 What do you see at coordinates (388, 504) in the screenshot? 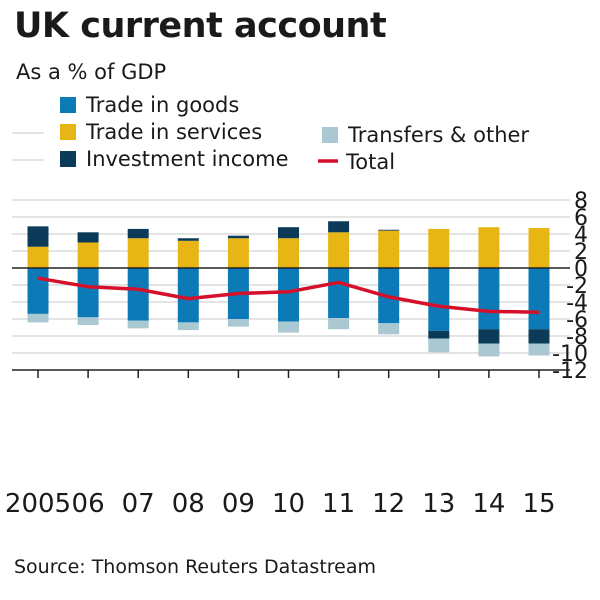
I see `x-tick-label: 12` at bounding box center [388, 504].